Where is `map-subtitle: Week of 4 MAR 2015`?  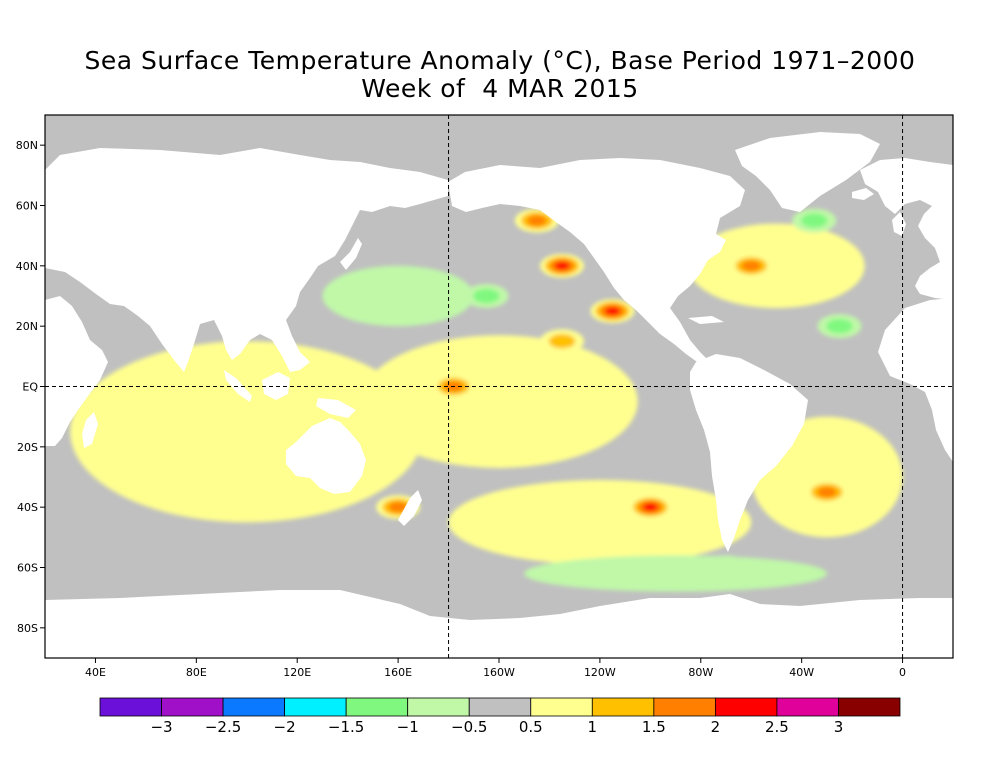 map-subtitle: Week of 4 MAR 2015 is located at coordinates (500, 88).